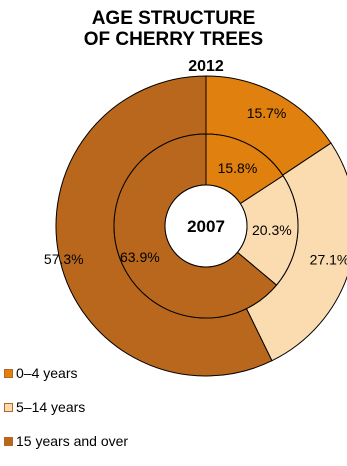 The width and height of the screenshot is (347, 466). I want to click on legend-label-5-14-years: 5–14 years, so click(51, 407).